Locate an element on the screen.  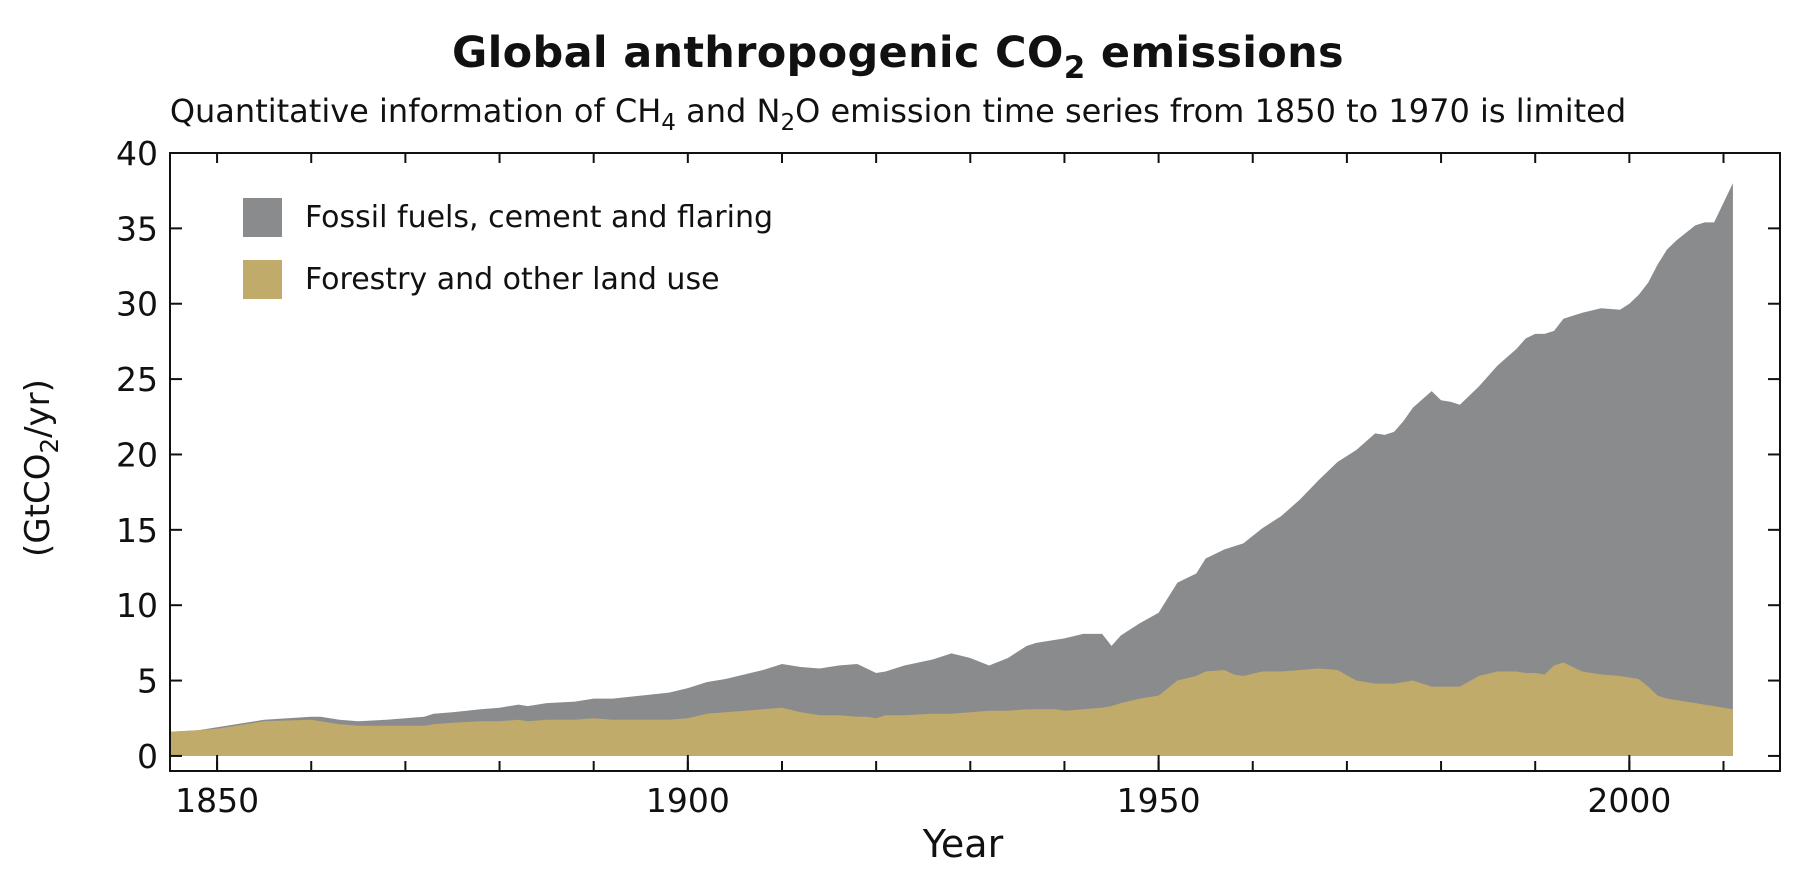
legend-item-fossil: Fossil fuels, cement and flaring is located at coordinates (508, 217).